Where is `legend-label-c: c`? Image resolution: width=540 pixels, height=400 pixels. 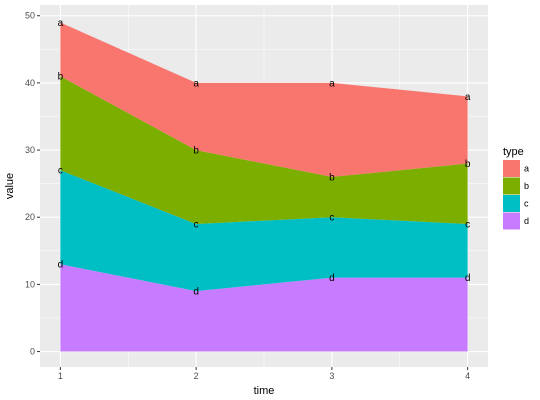
legend-label-c: c is located at coordinates (526, 204).